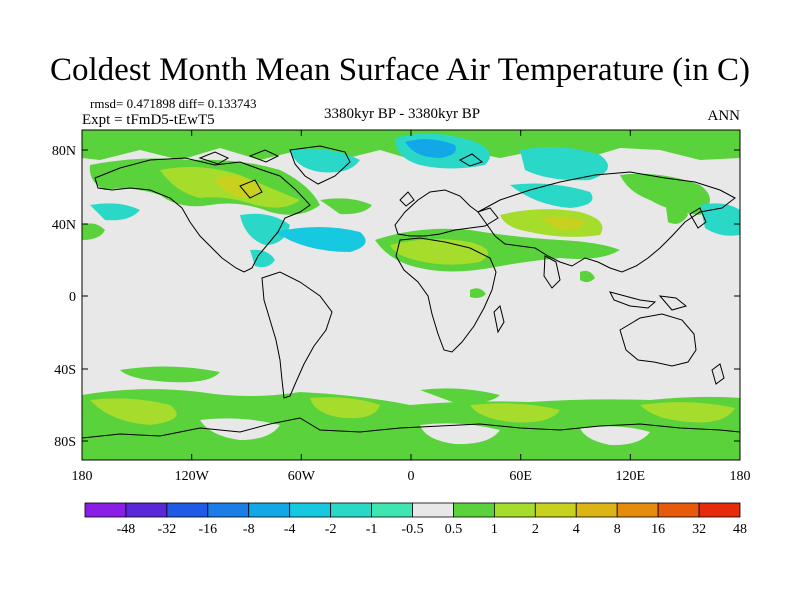 The width and height of the screenshot is (800, 600). I want to click on lat-tick-label: 0, so click(72, 297).